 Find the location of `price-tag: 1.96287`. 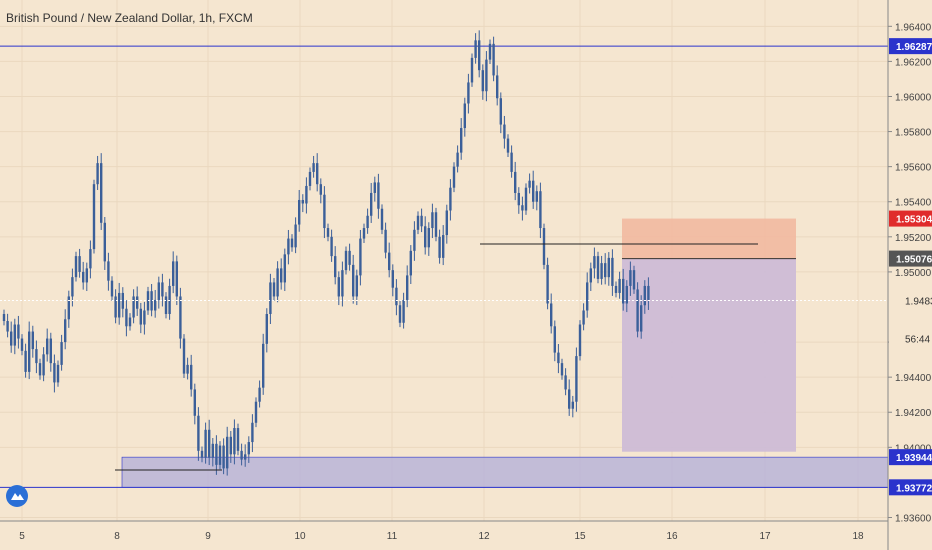

price-tag: 1.96287 is located at coordinates (910, 46).